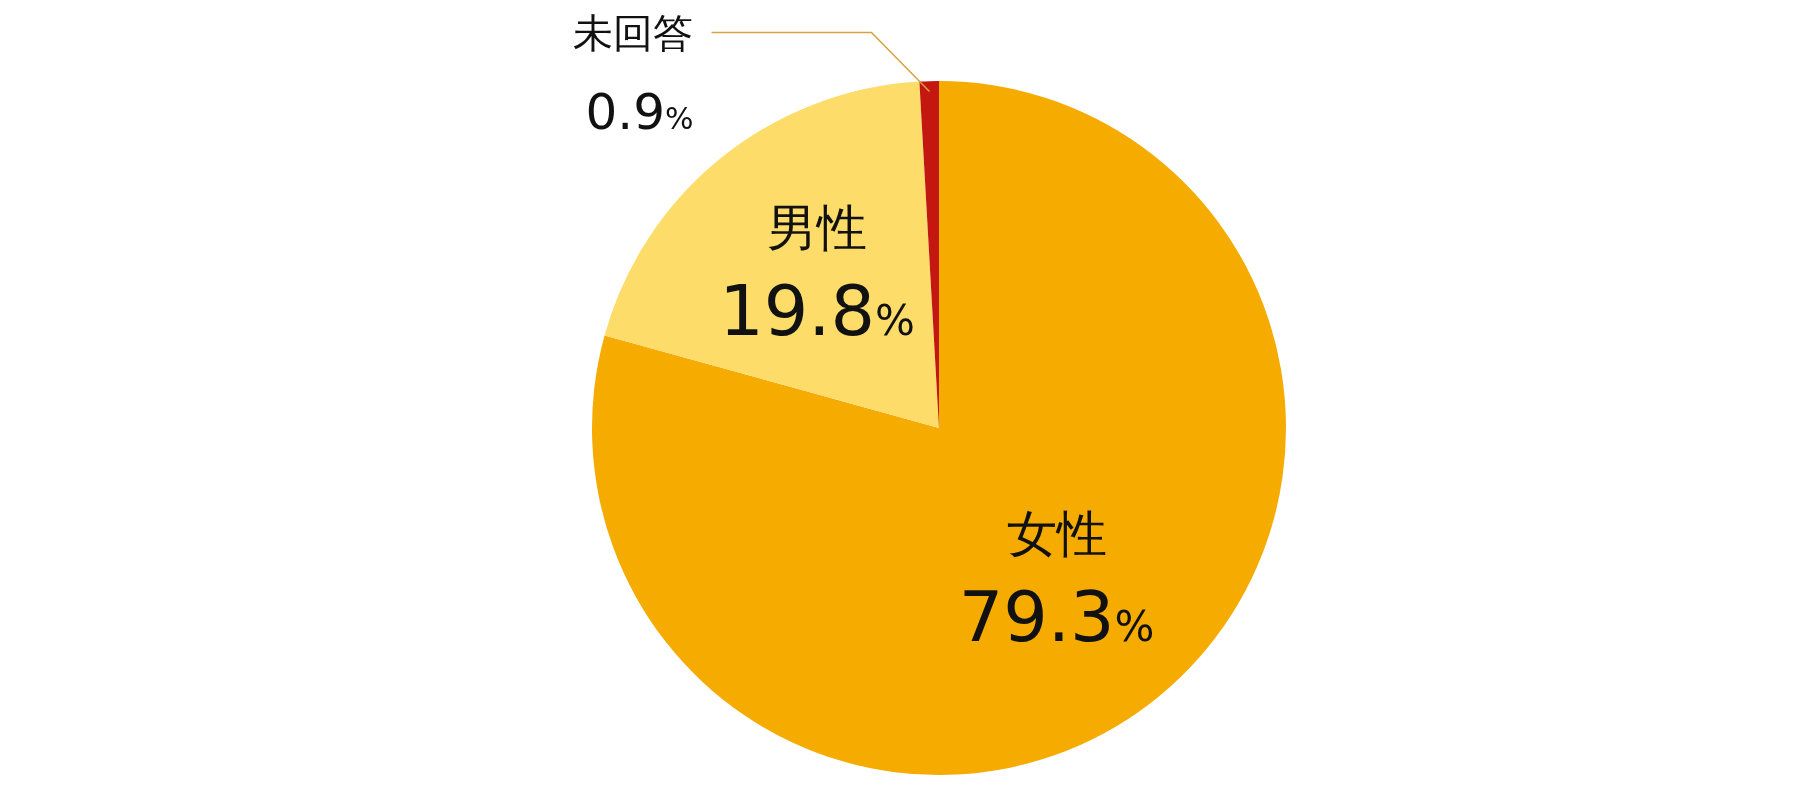 Image resolution: width=1800 pixels, height=786 pixels. I want to click on slice-label: 男性, so click(817, 227).